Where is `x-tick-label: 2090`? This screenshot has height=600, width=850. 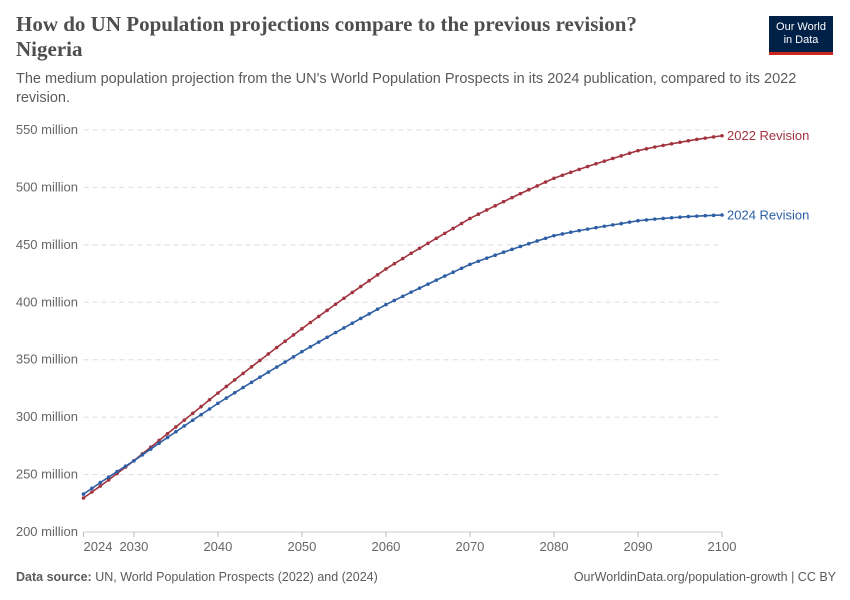
x-tick-label: 2090 is located at coordinates (638, 546).